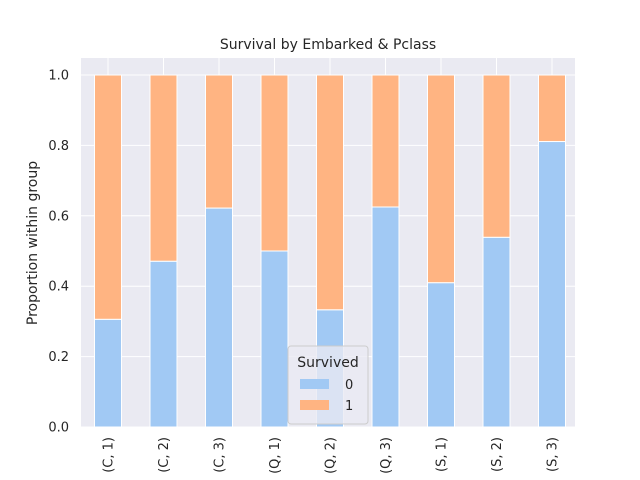 The image size is (640, 480). What do you see at coordinates (58, 252) in the screenshot?
I see `y-ticks: 0.0 0.2 0.4 0.6 0.8 1.0` at bounding box center [58, 252].